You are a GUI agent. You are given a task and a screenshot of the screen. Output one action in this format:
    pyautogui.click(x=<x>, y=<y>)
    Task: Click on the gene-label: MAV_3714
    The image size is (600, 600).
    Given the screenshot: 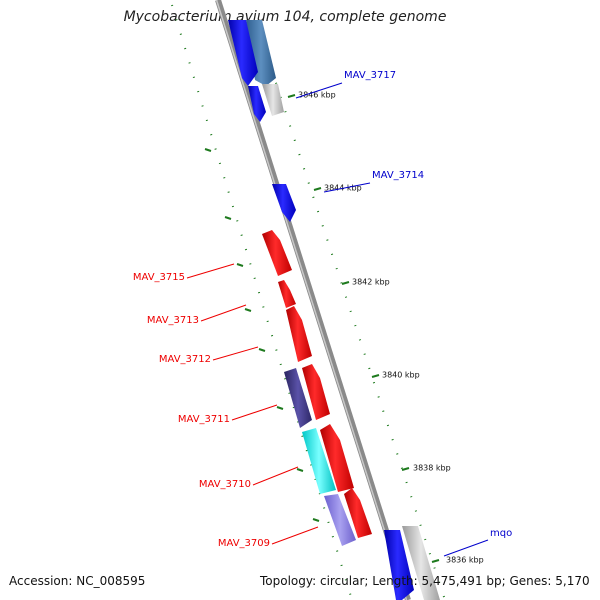 What is the action you would take?
    pyautogui.click(x=398, y=175)
    